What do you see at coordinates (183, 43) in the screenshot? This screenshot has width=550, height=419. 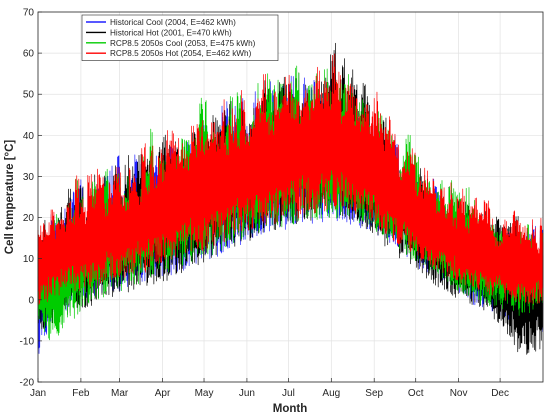 I see `legend-entry: RCP8.5 2050s Cool (2053, E=475 kWh)` at bounding box center [183, 43].